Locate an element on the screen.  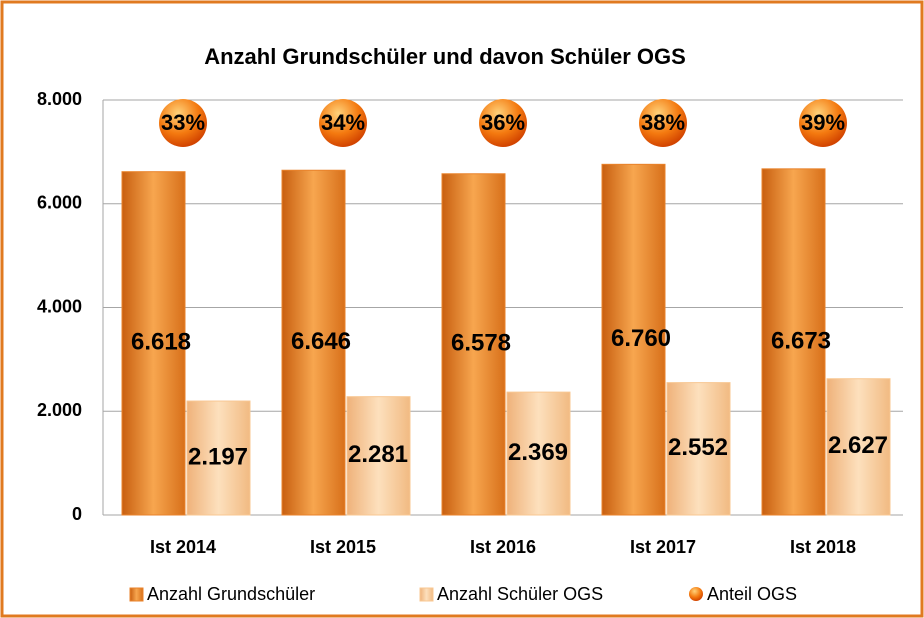
x-tick-label: Ist 2018 is located at coordinates (823, 547).